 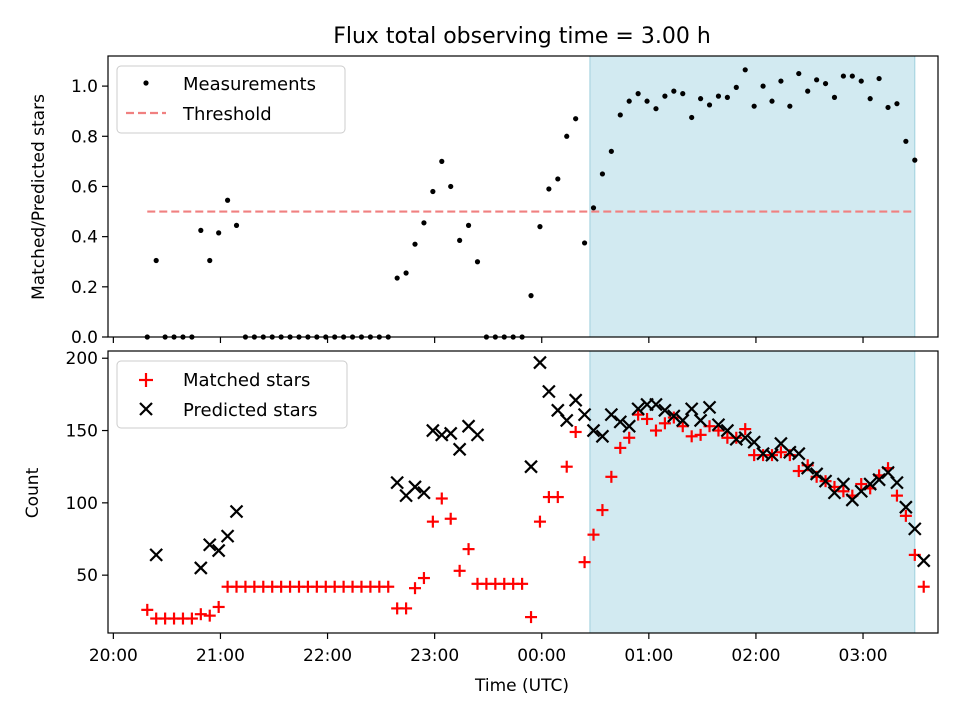 What do you see at coordinates (113, 656) in the screenshot?
I see `x-tick-label: 20:00` at bounding box center [113, 656].